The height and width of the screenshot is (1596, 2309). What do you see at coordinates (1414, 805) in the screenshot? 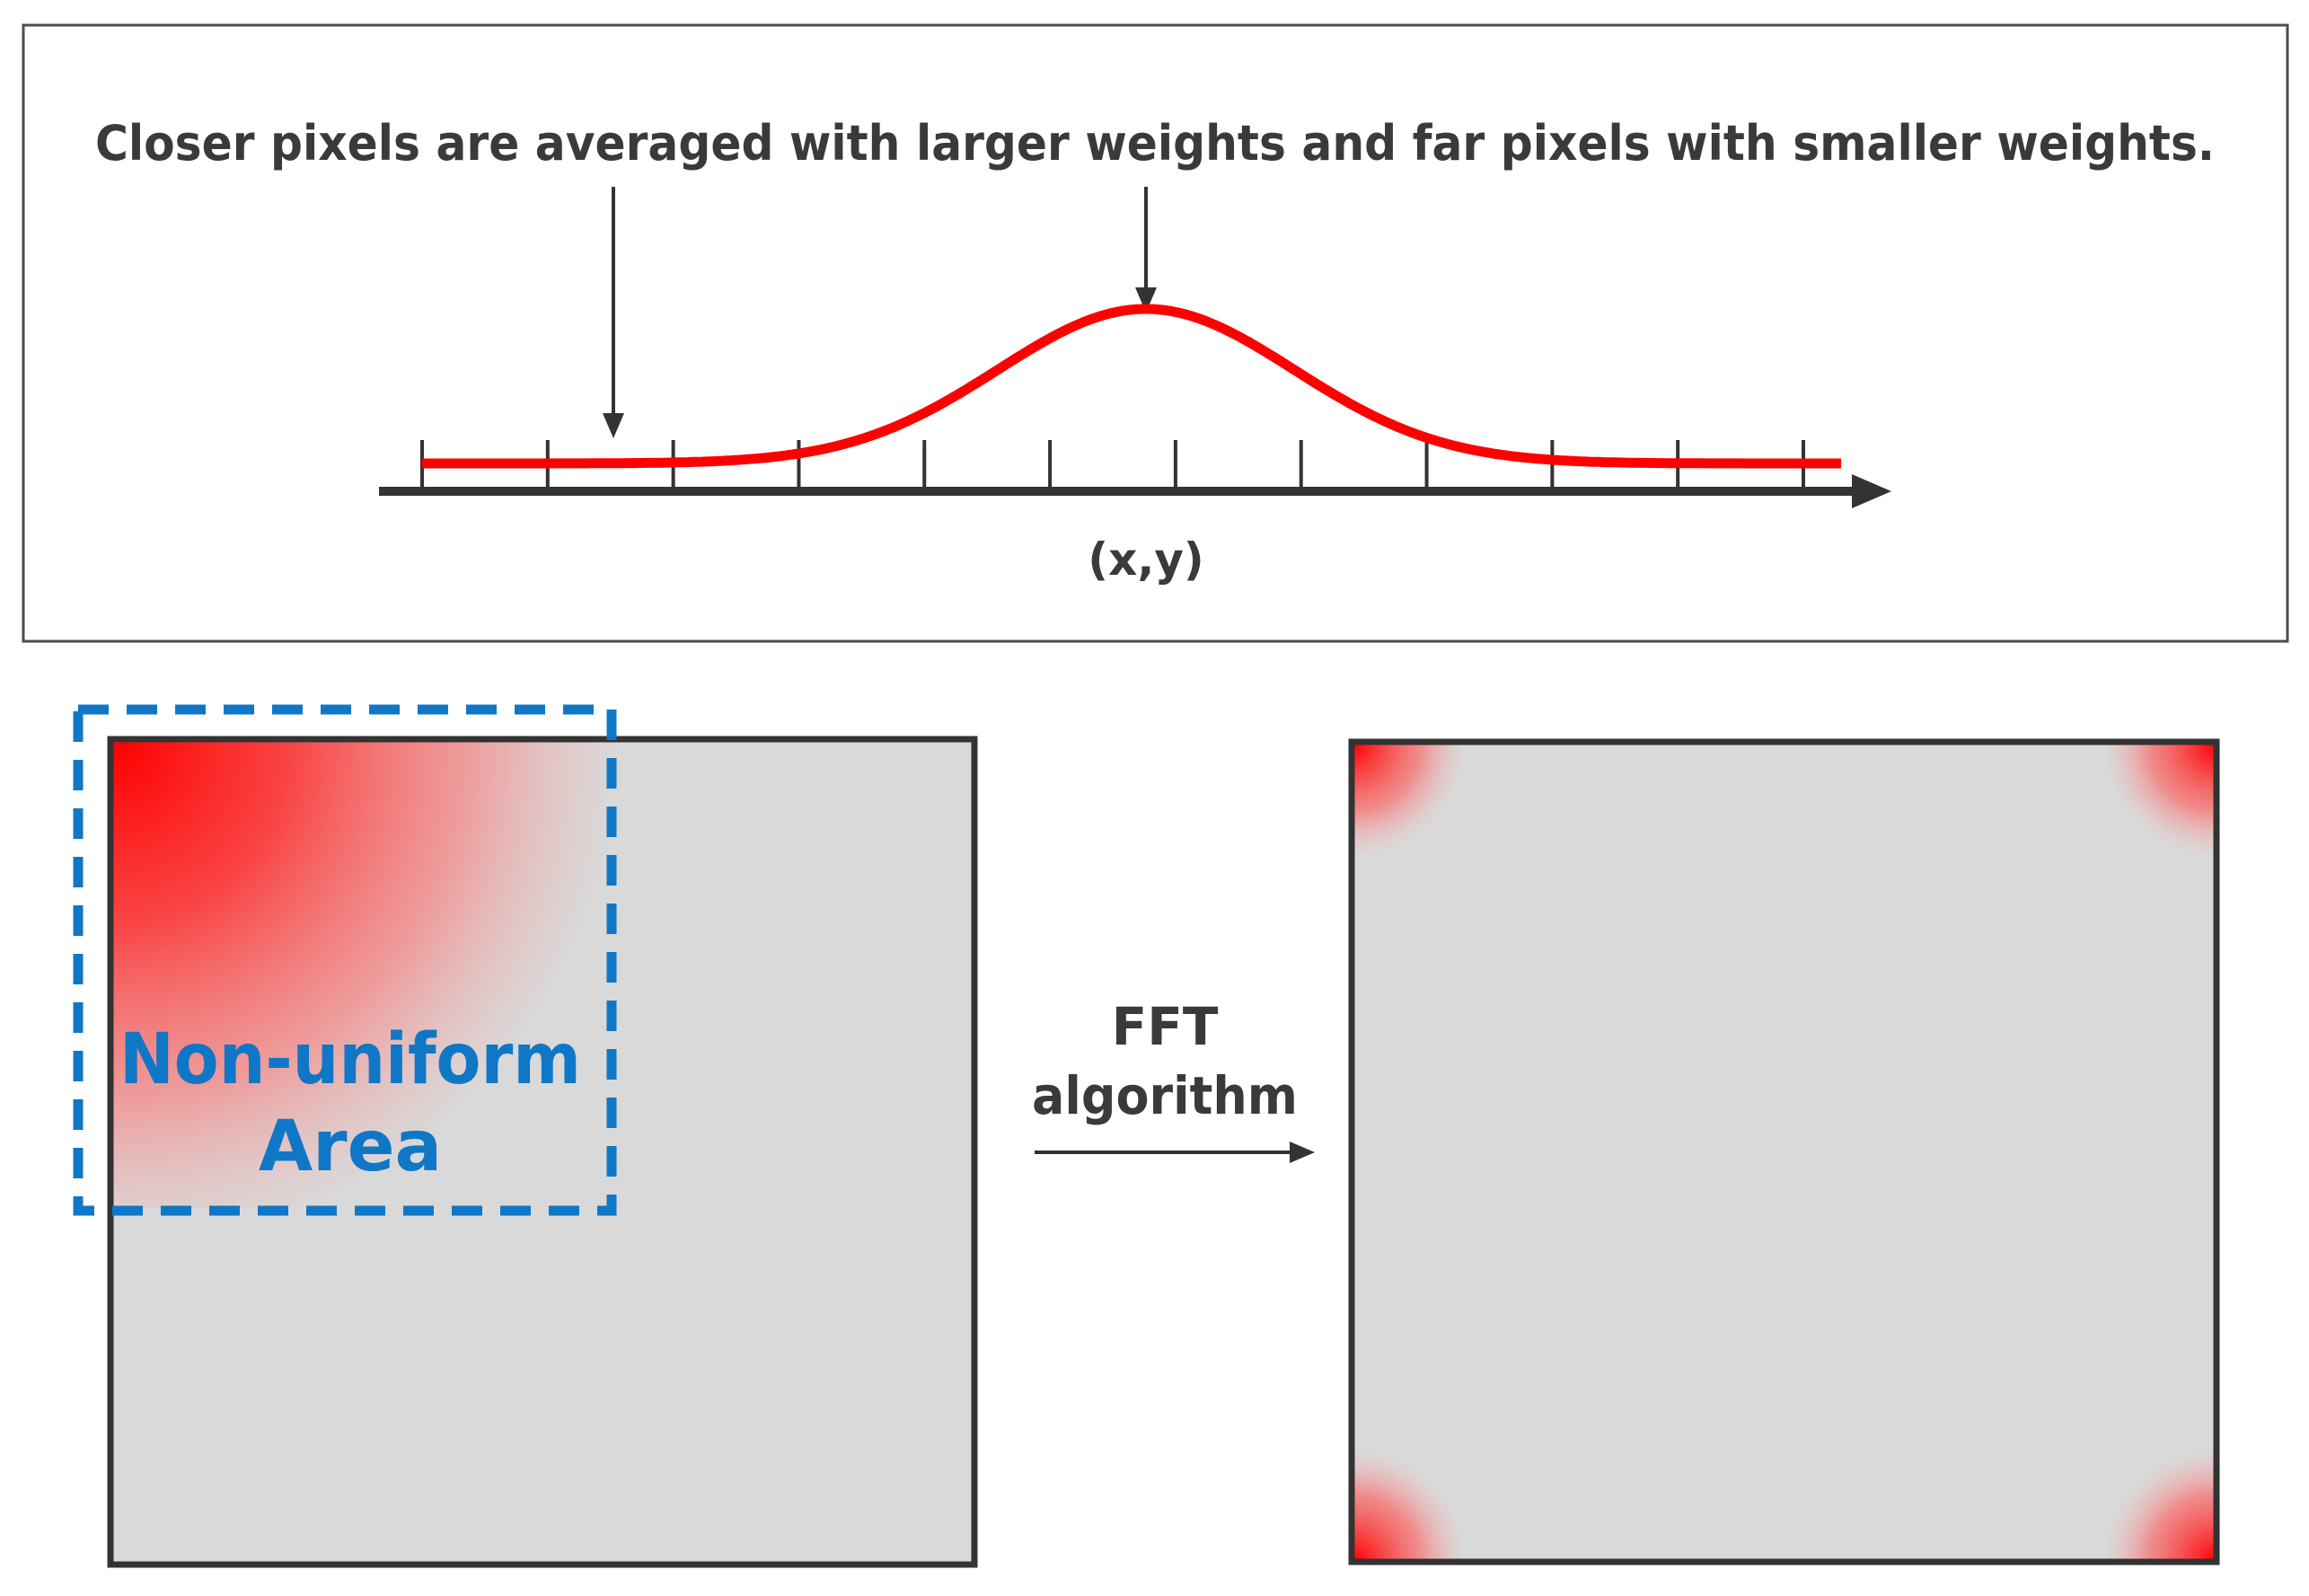
I see `corner-highlight-top-left` at bounding box center [1414, 805].